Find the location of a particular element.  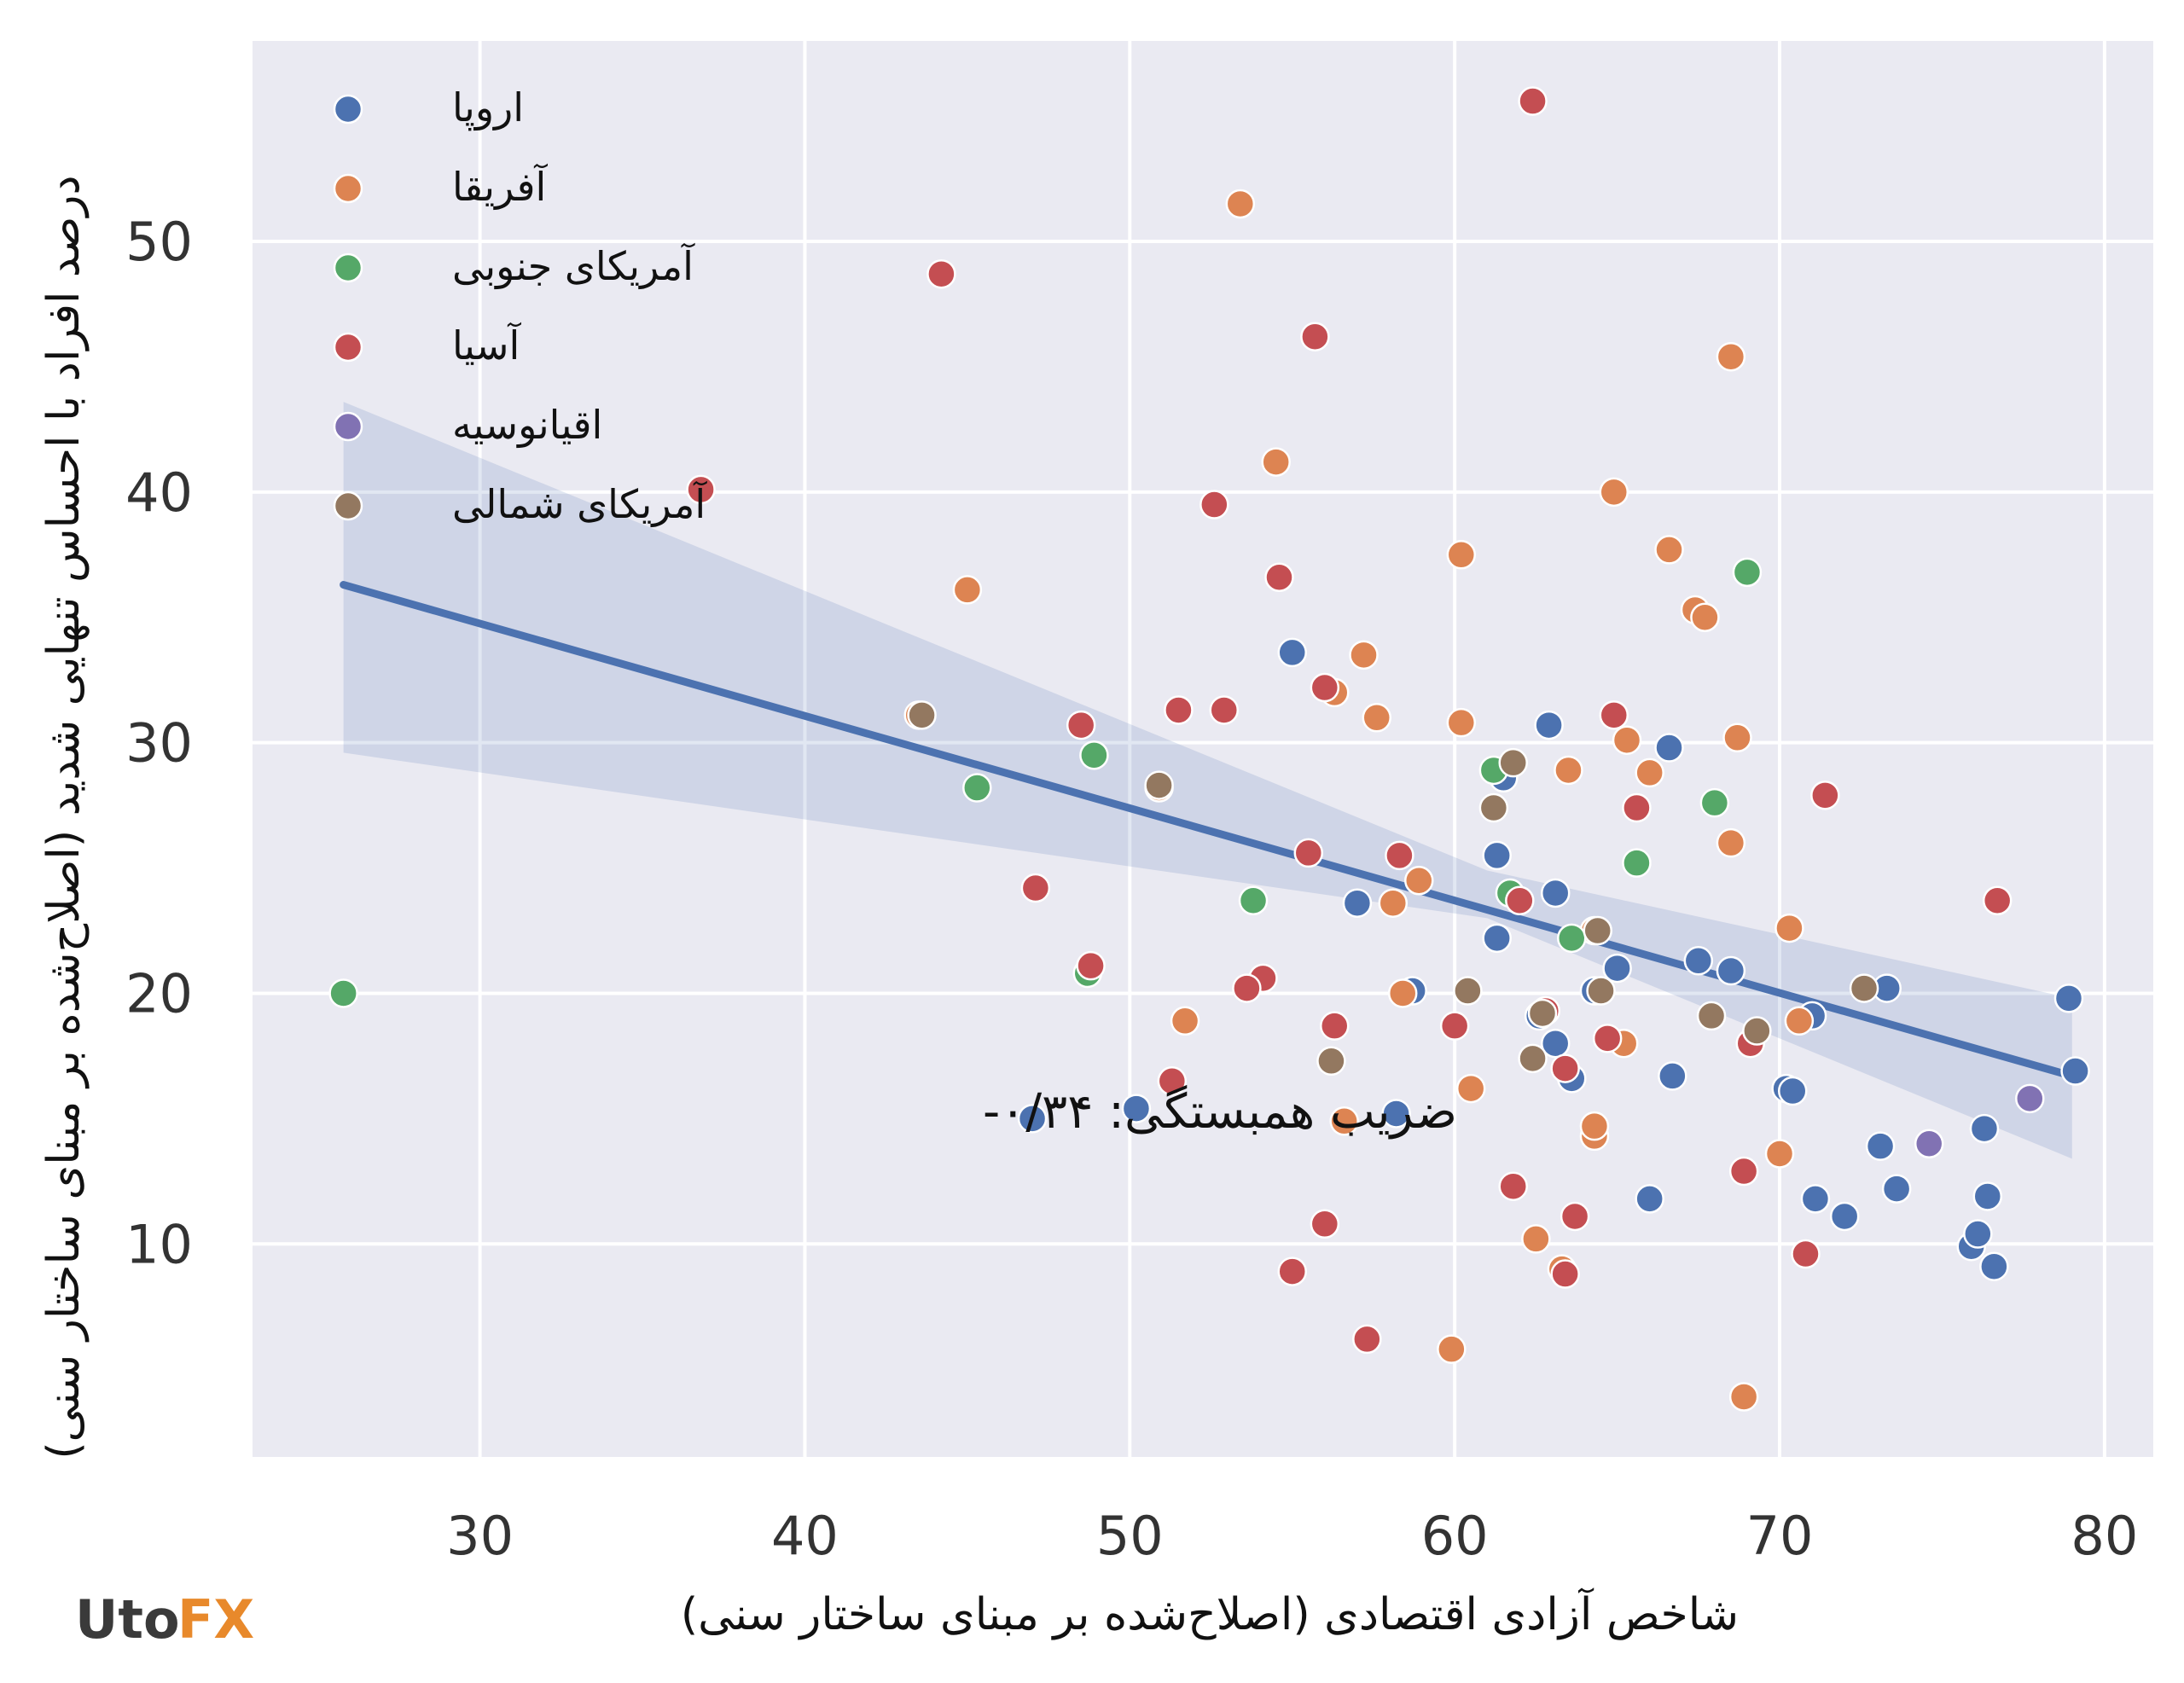

x-tick-label: 30 is located at coordinates (480, 1536).